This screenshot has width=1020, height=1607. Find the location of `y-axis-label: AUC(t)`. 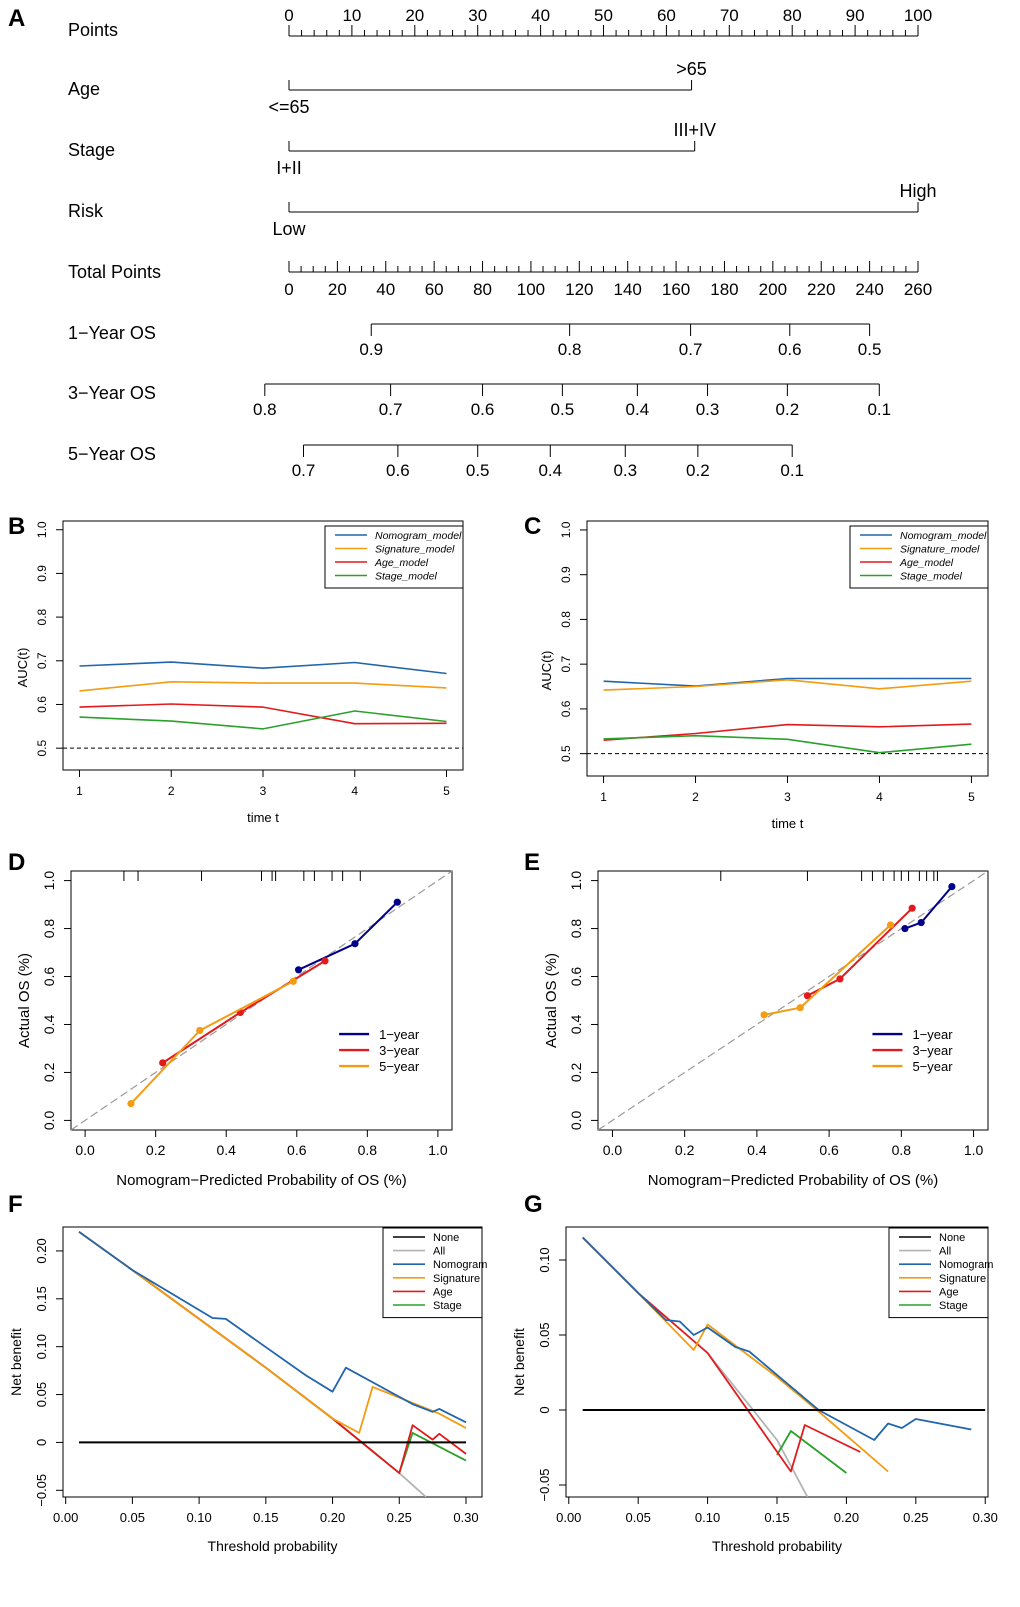

y-axis-label: AUC(t) is located at coordinates (22, 668).